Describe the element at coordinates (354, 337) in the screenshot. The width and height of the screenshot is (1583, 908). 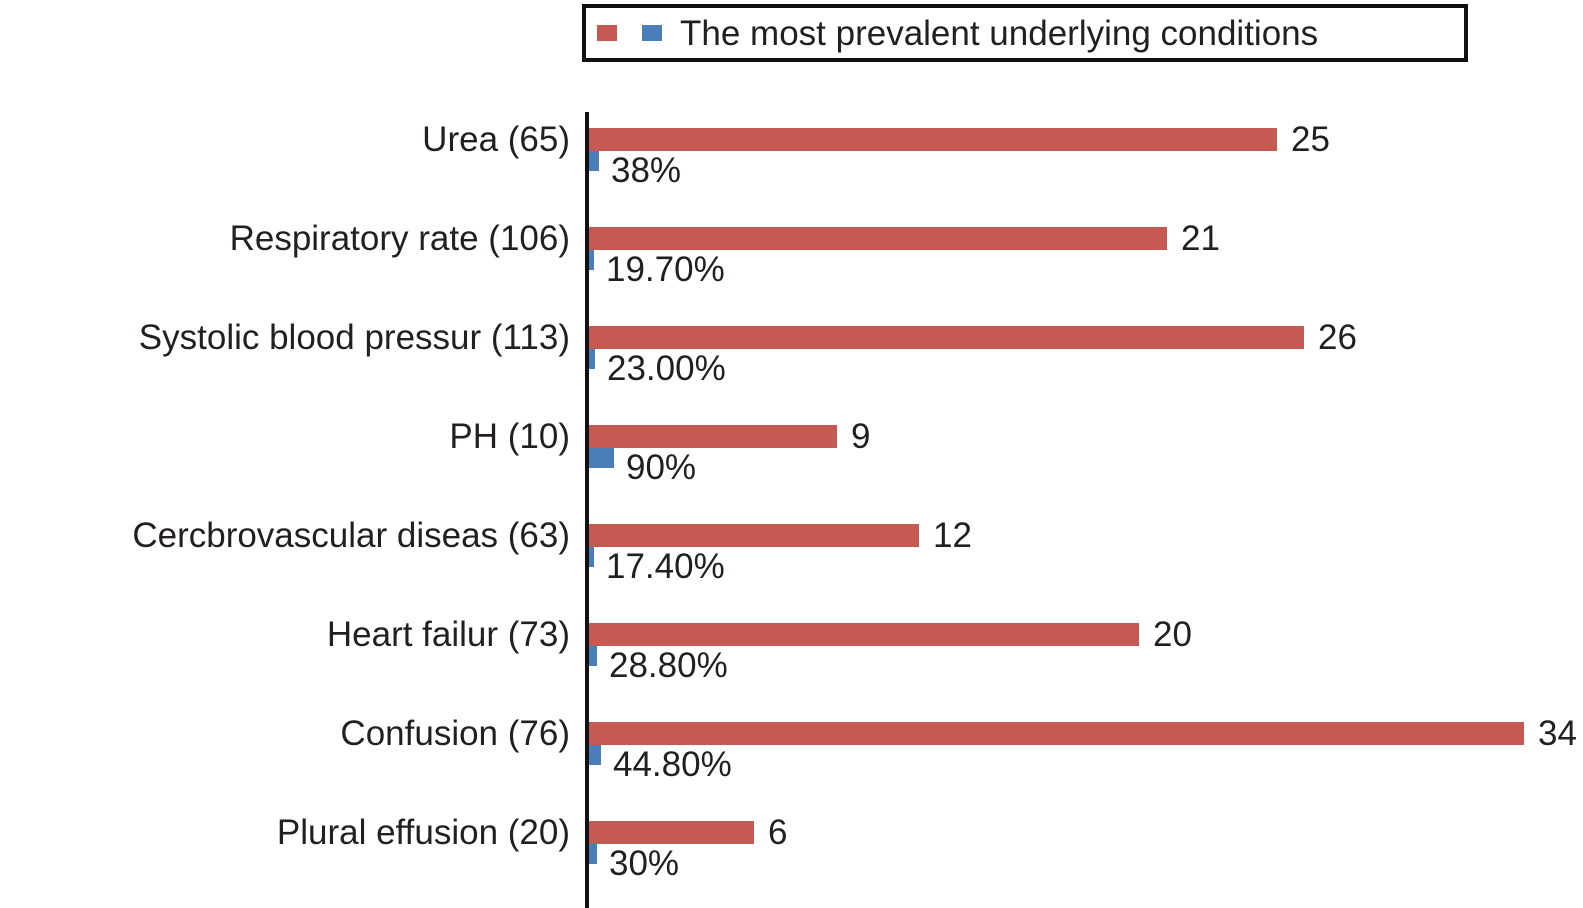
I see `category-label: Systolic blood pressur (113)` at that location.